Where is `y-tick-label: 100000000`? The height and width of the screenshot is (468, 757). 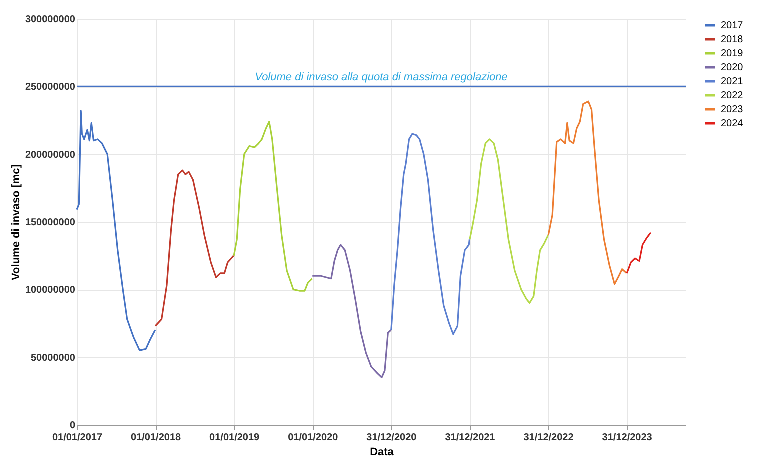
y-tick-label: 100000000 is located at coordinates (50, 290).